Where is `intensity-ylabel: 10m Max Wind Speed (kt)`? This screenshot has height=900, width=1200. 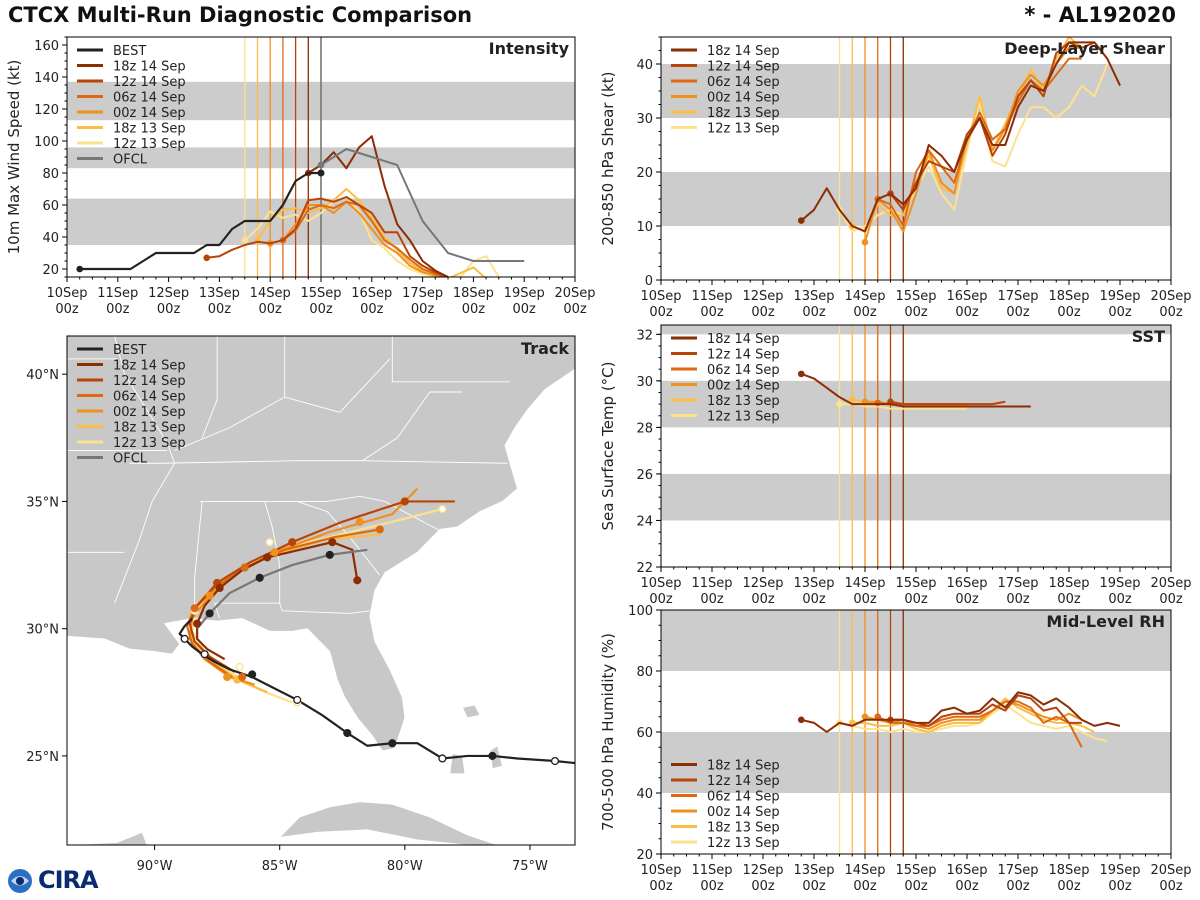
intensity-ylabel: 10m Max Wind Speed (kt) is located at coordinates (14, 157).